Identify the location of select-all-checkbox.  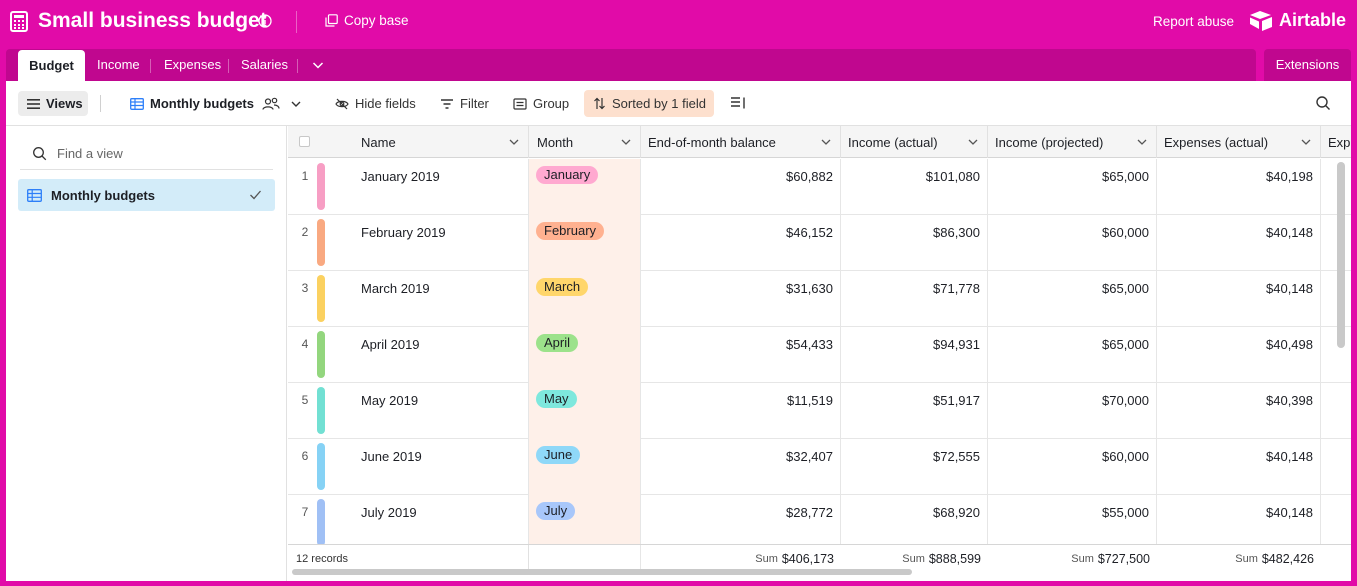
(304, 141).